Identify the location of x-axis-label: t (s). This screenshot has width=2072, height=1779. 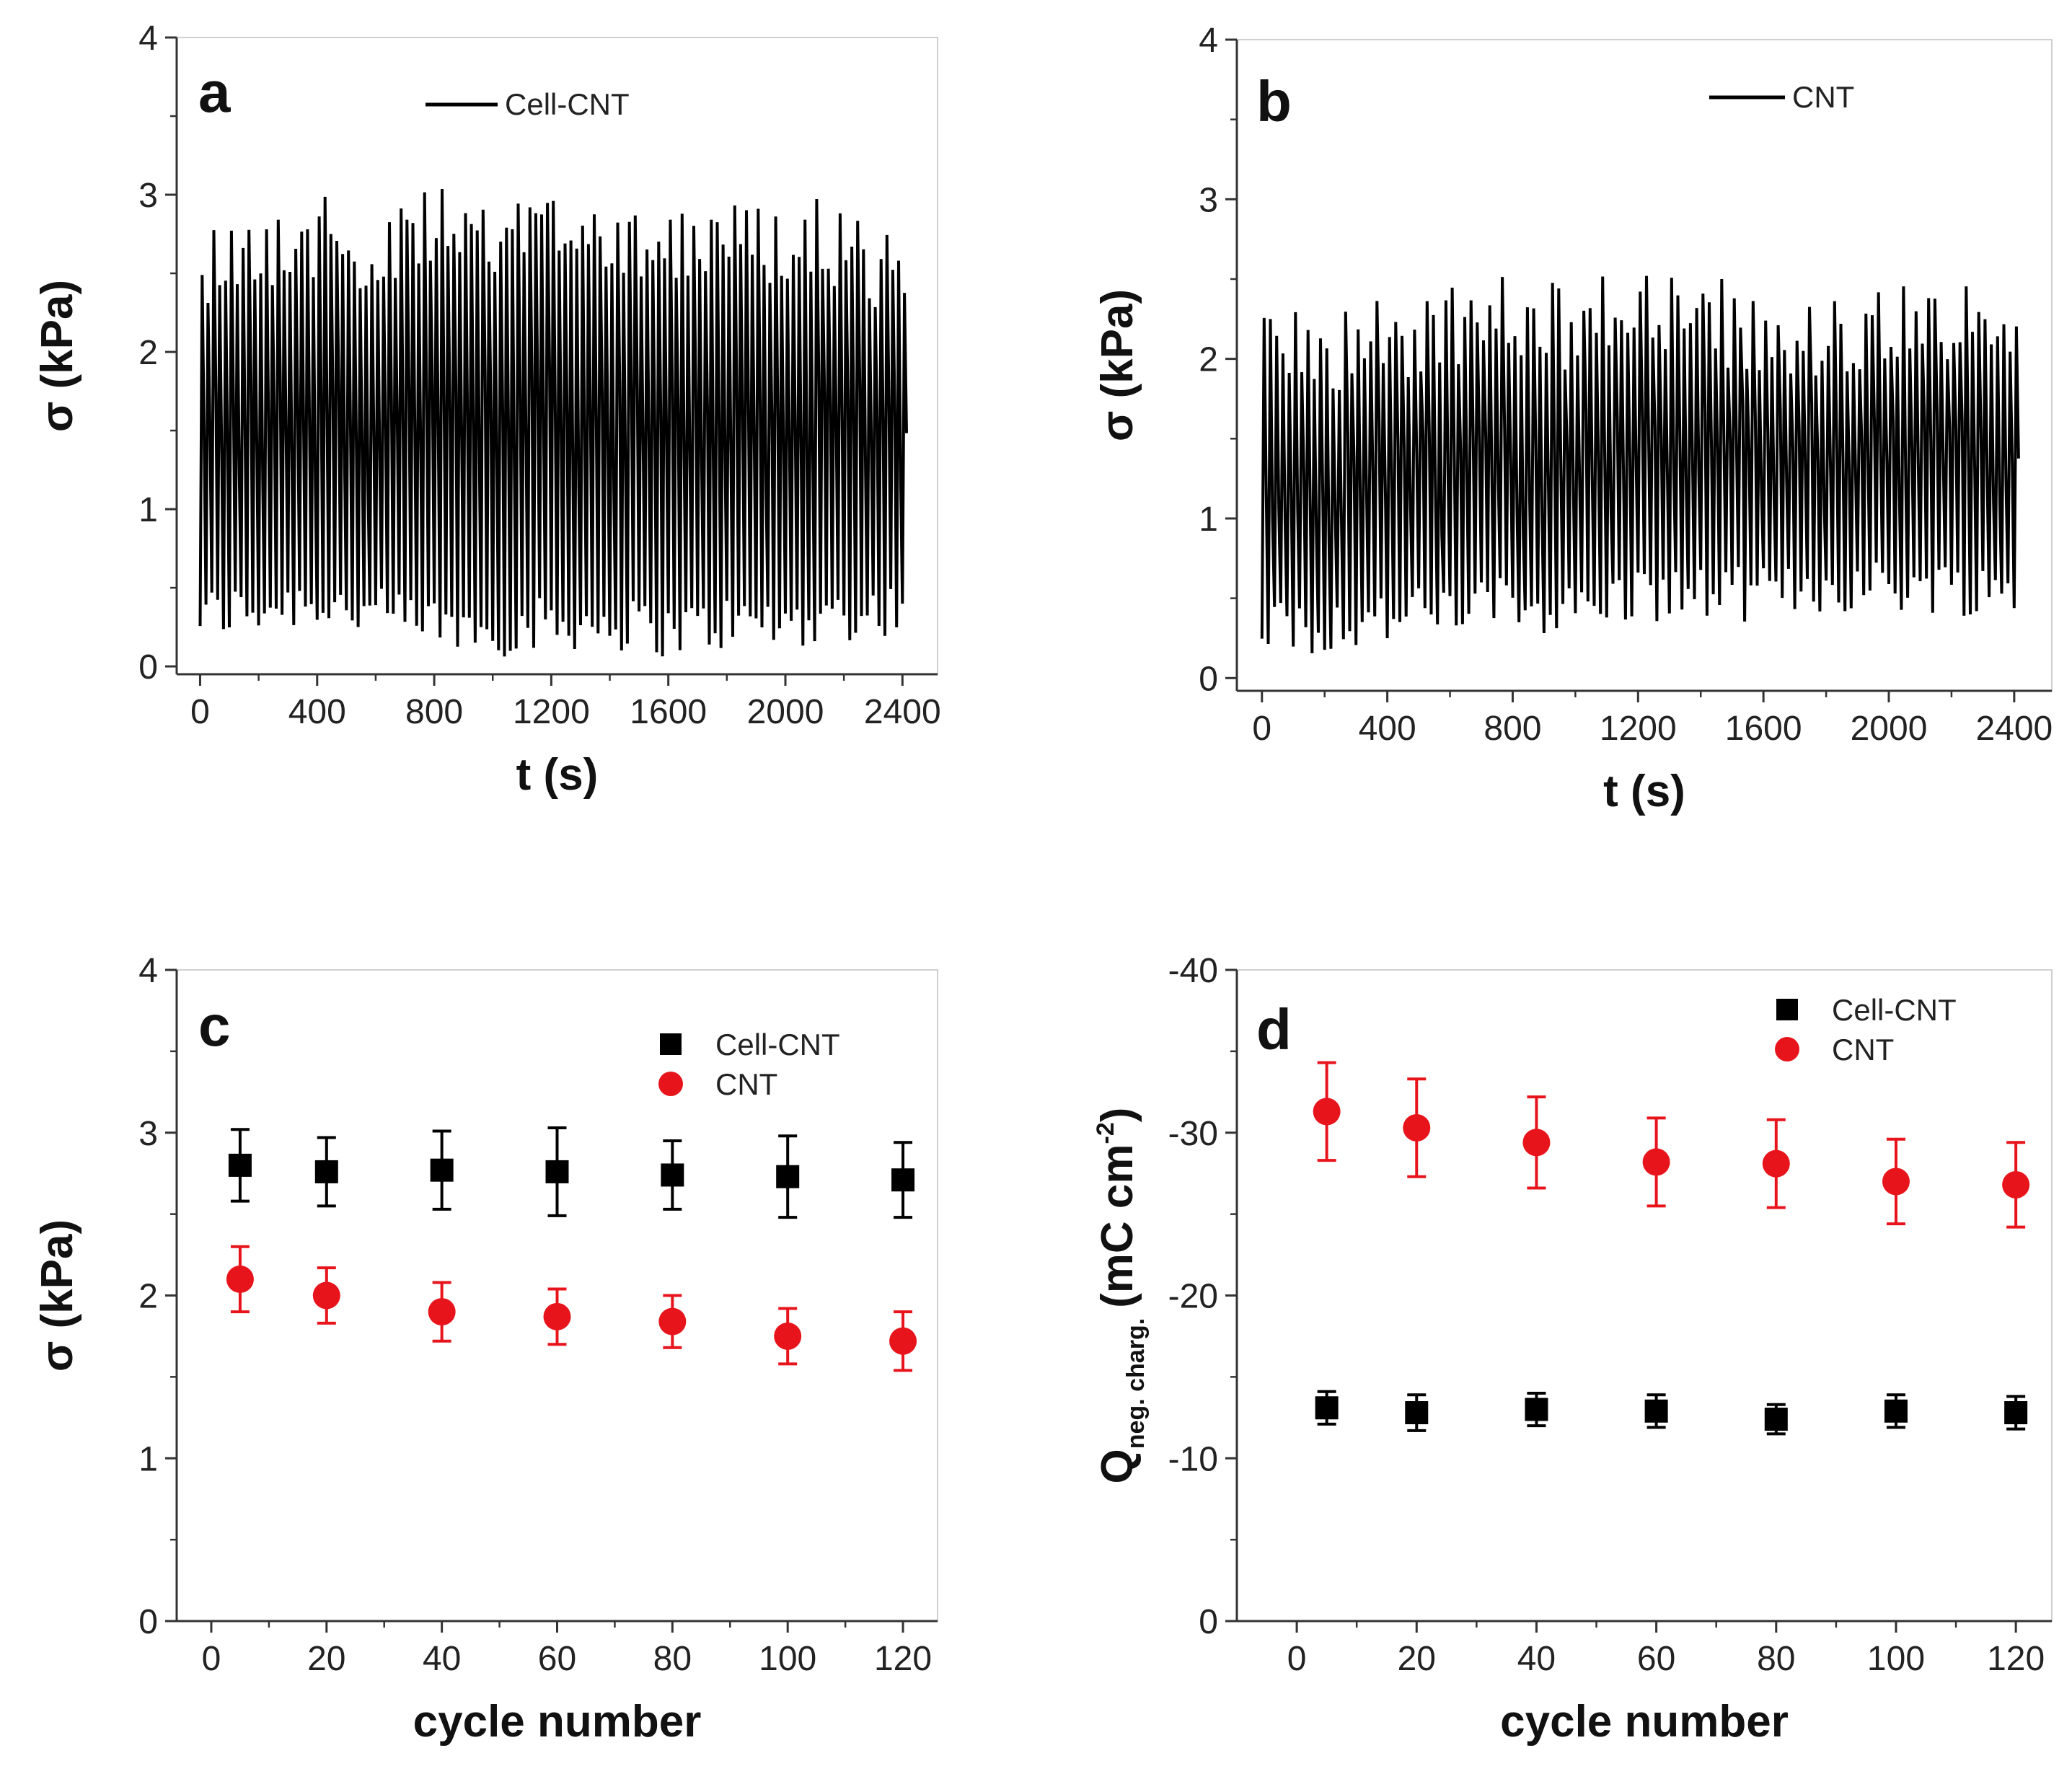
(557, 775).